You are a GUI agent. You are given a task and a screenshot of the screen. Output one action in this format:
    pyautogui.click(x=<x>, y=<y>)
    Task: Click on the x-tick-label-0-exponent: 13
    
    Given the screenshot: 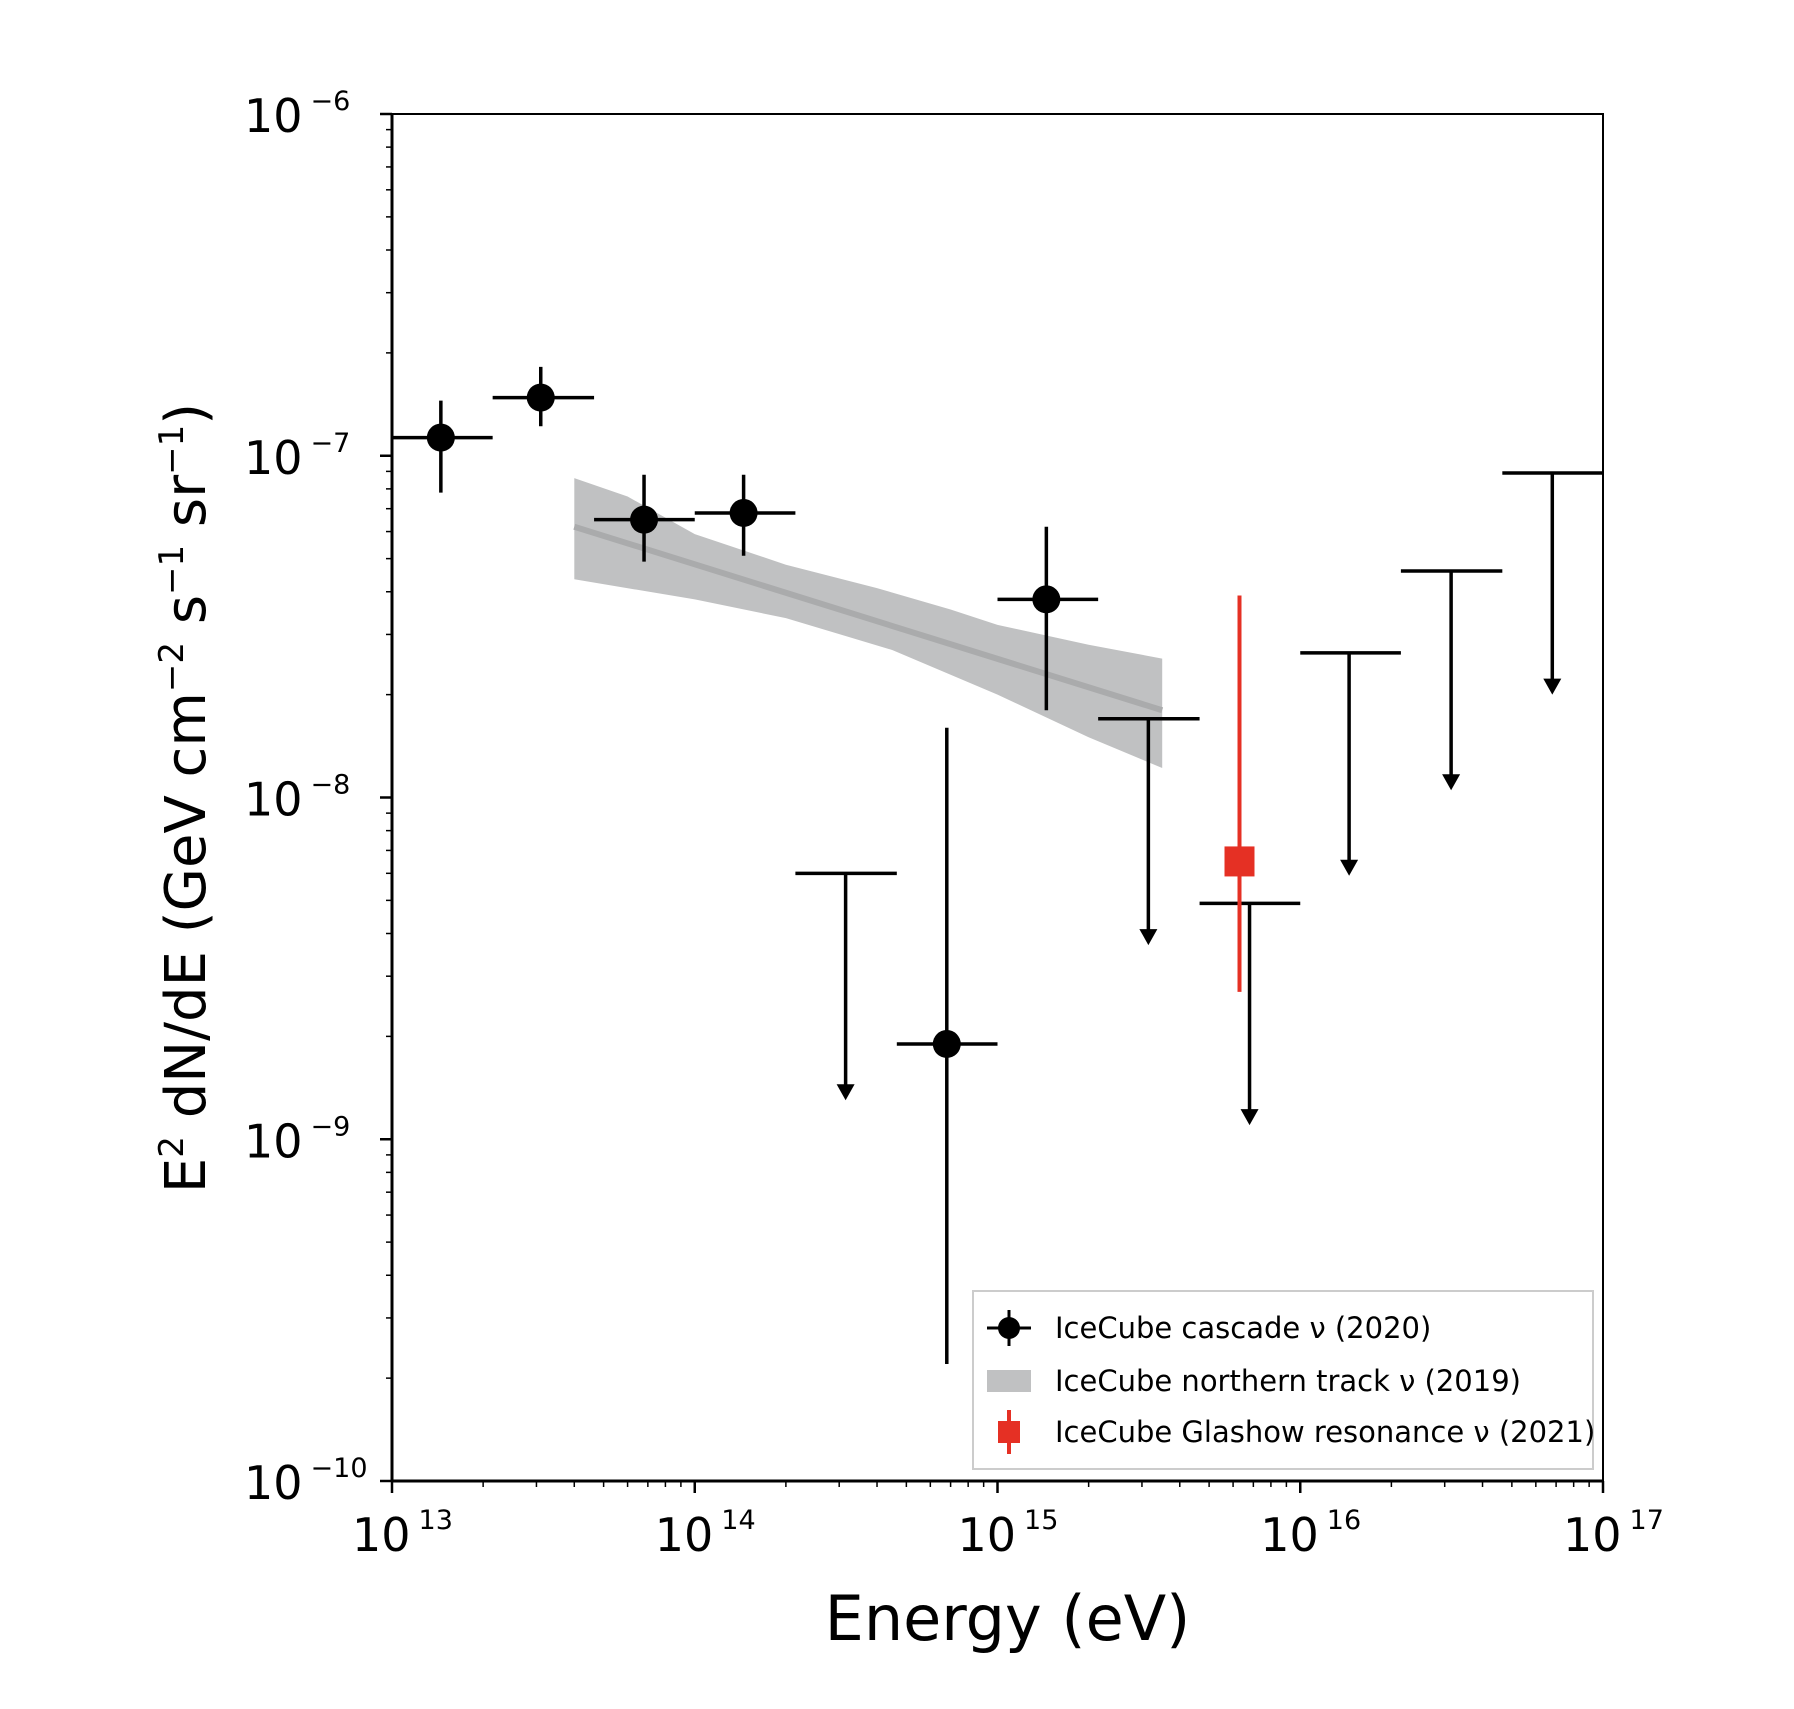 What is the action you would take?
    pyautogui.click(x=436, y=1520)
    